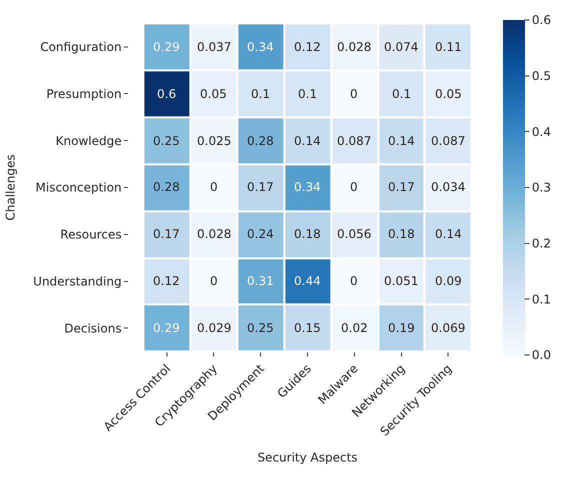 This screenshot has width=572, height=485. I want to click on color-bar-label: 0.4, so click(541, 131).